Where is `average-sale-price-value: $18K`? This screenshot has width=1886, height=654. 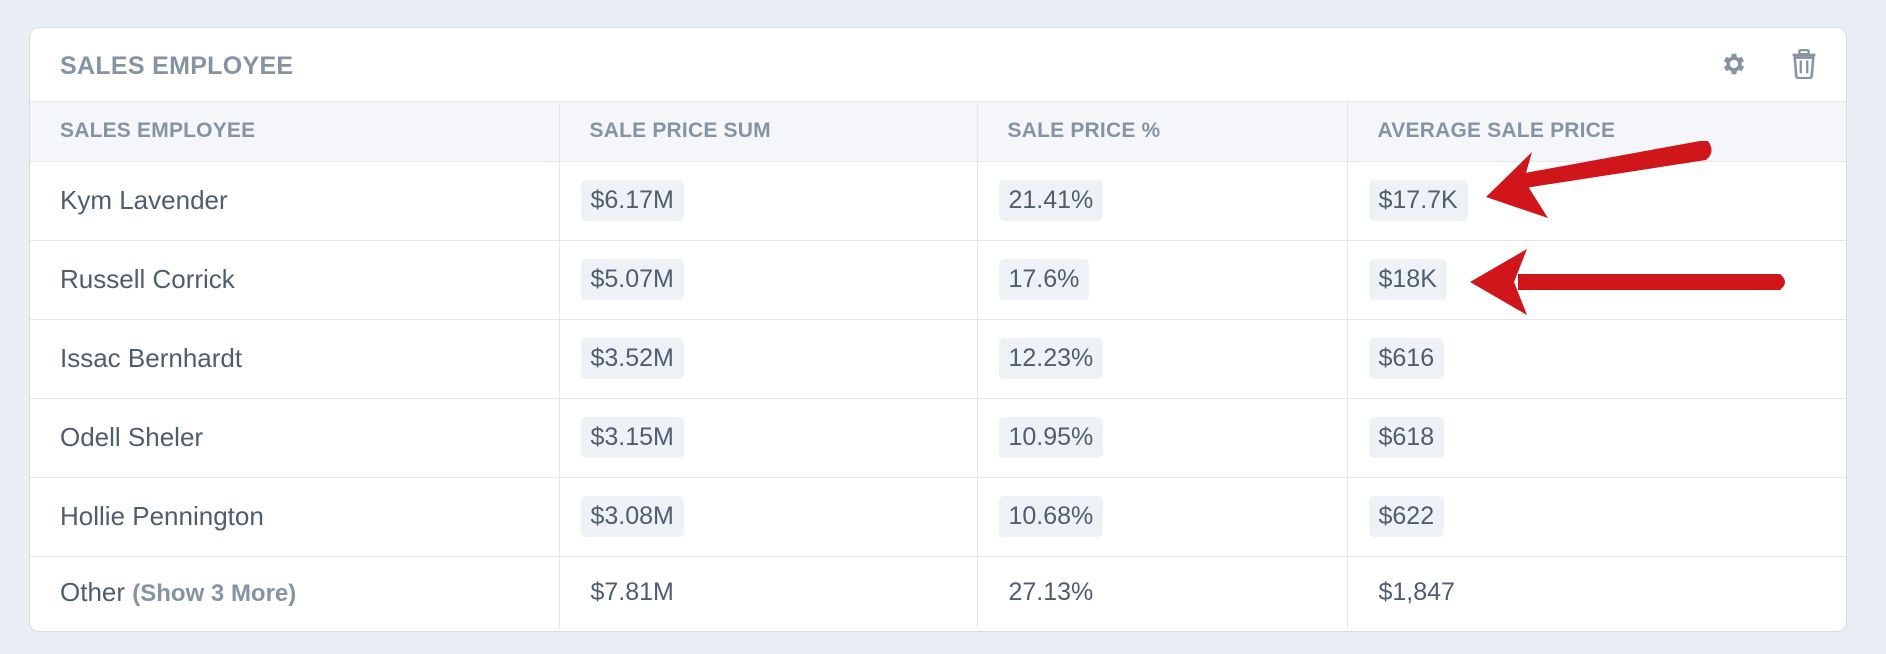
average-sale-price-value: $18K is located at coordinates (1407, 279).